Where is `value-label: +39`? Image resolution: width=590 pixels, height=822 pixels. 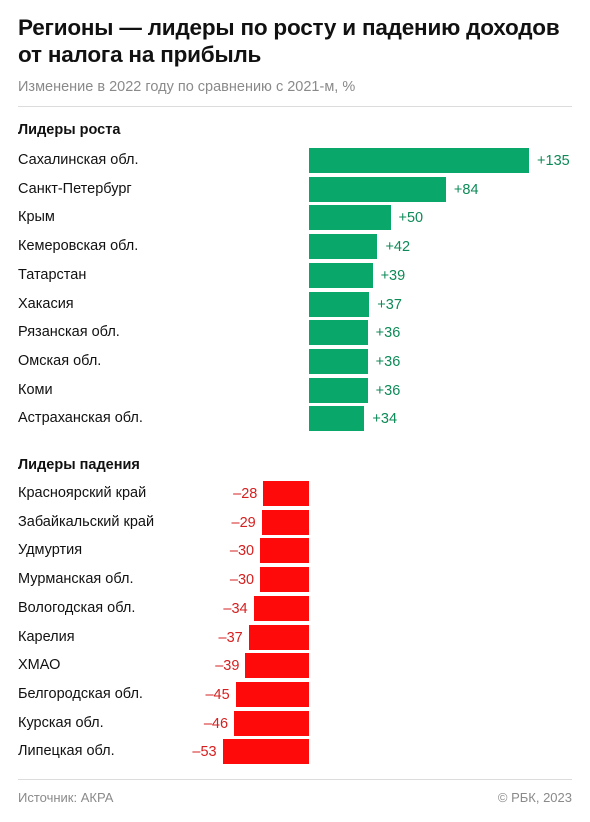
value-label: +39 is located at coordinates (393, 275).